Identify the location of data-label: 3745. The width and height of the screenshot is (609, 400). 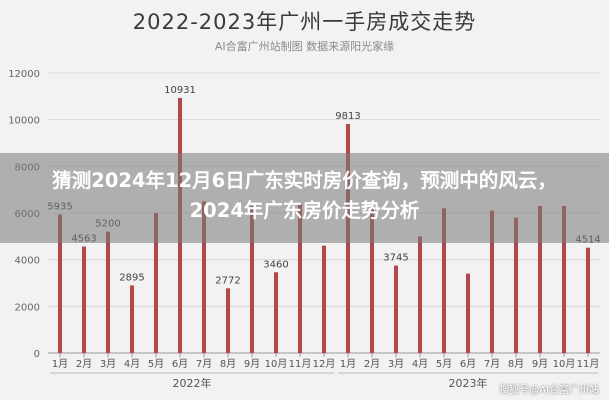
(395, 258).